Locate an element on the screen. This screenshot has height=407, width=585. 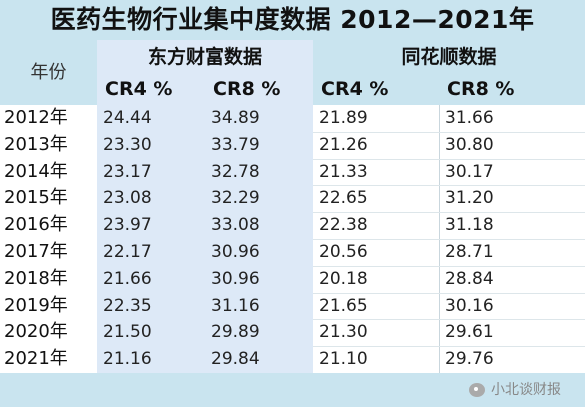
wechat-icon is located at coordinates (477, 390).